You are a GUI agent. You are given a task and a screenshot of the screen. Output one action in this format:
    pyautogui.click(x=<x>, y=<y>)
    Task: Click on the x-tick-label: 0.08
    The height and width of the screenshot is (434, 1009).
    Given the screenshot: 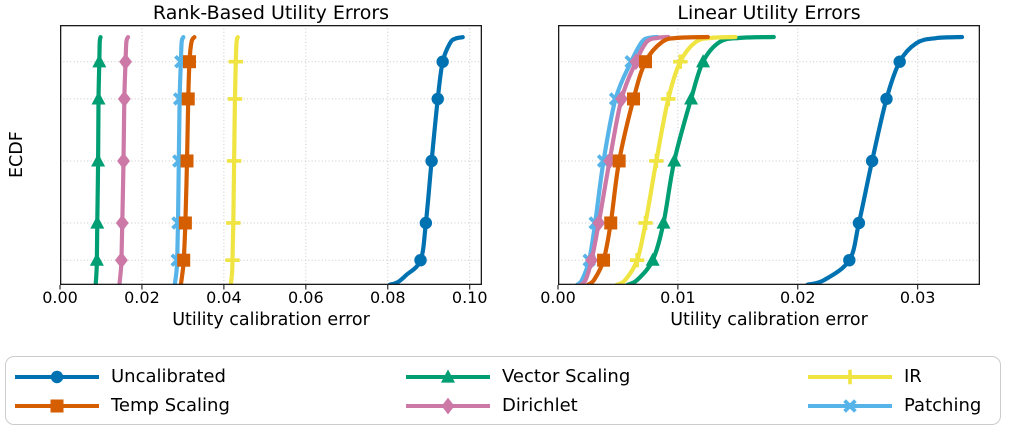 What is the action you would take?
    pyautogui.click(x=387, y=297)
    